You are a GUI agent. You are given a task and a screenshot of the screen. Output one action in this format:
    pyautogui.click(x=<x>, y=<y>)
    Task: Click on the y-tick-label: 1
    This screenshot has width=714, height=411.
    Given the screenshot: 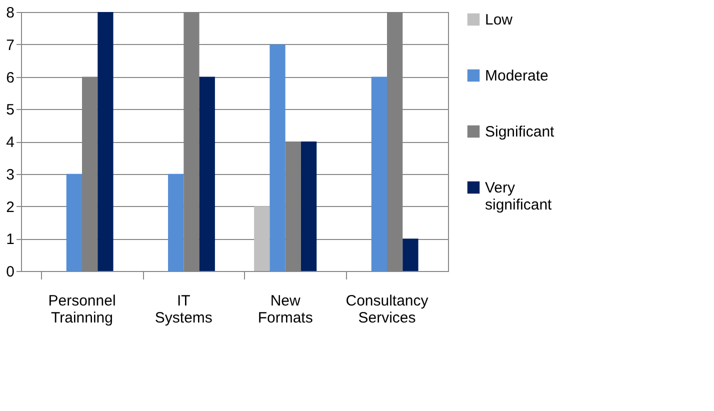 What is the action you would take?
    pyautogui.click(x=10, y=239)
    